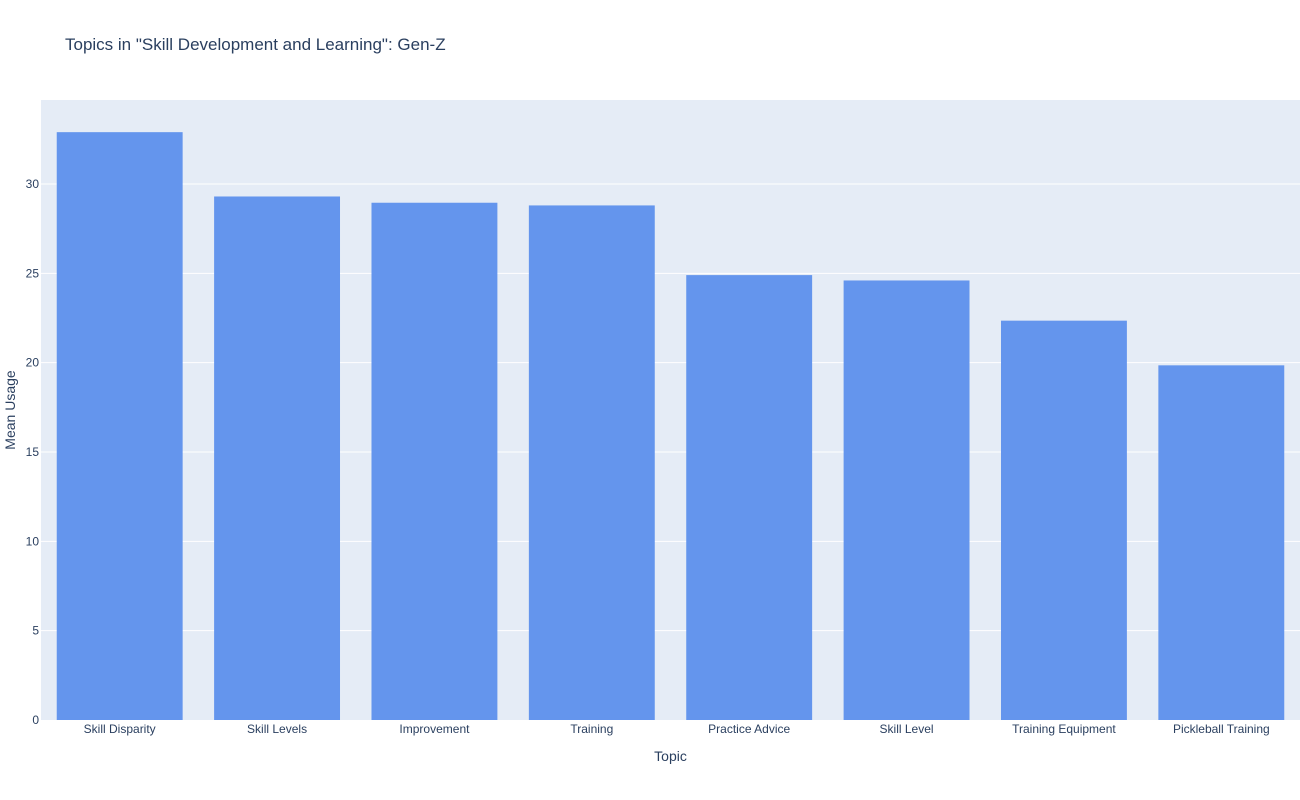  I want to click on x-tick-label: Training, so click(591, 729).